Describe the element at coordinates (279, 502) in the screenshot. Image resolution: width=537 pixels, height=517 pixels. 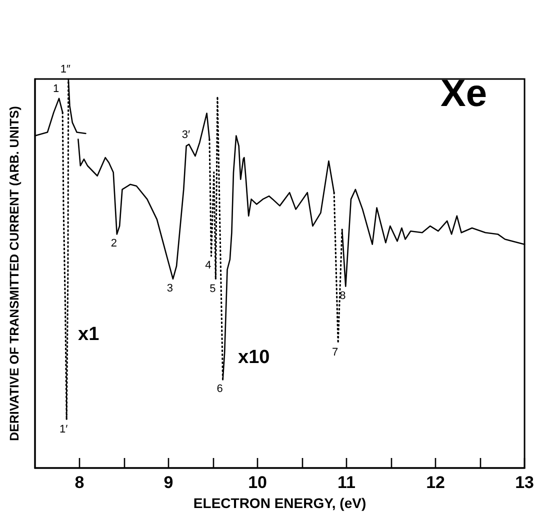
I see `x-axis-title: ELECTRON ENERGY, (eV)` at that location.